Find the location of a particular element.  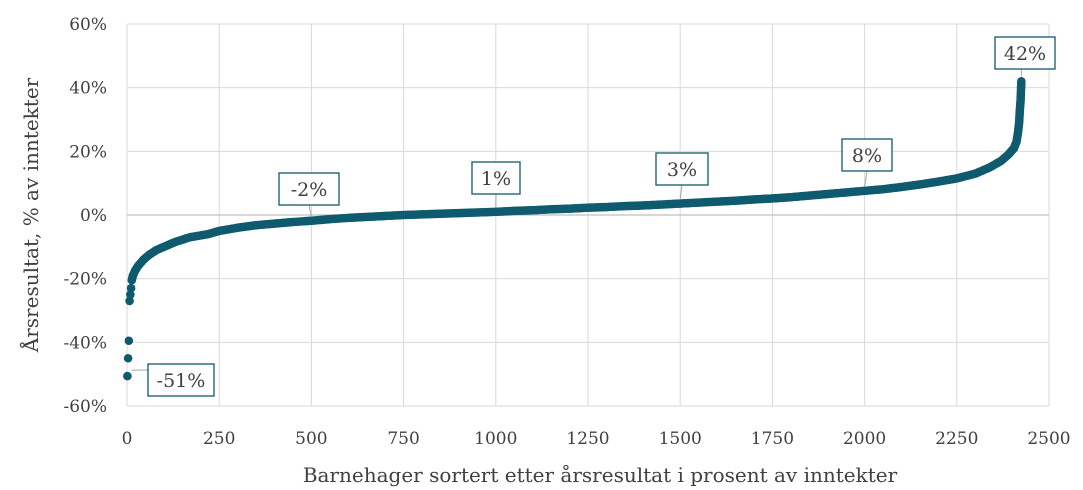

callout-label: 1% is located at coordinates (496, 179).